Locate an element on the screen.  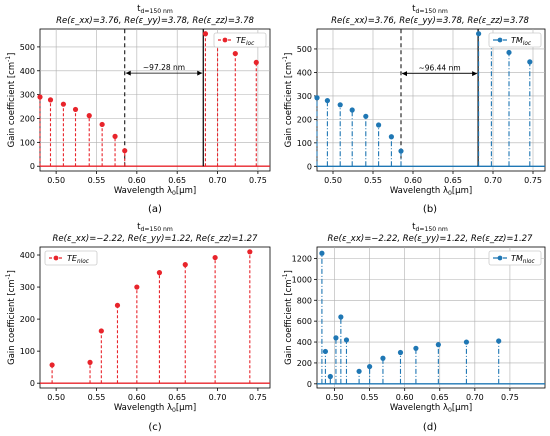
annotation-label: ~96.44 nm is located at coordinates (439, 68).